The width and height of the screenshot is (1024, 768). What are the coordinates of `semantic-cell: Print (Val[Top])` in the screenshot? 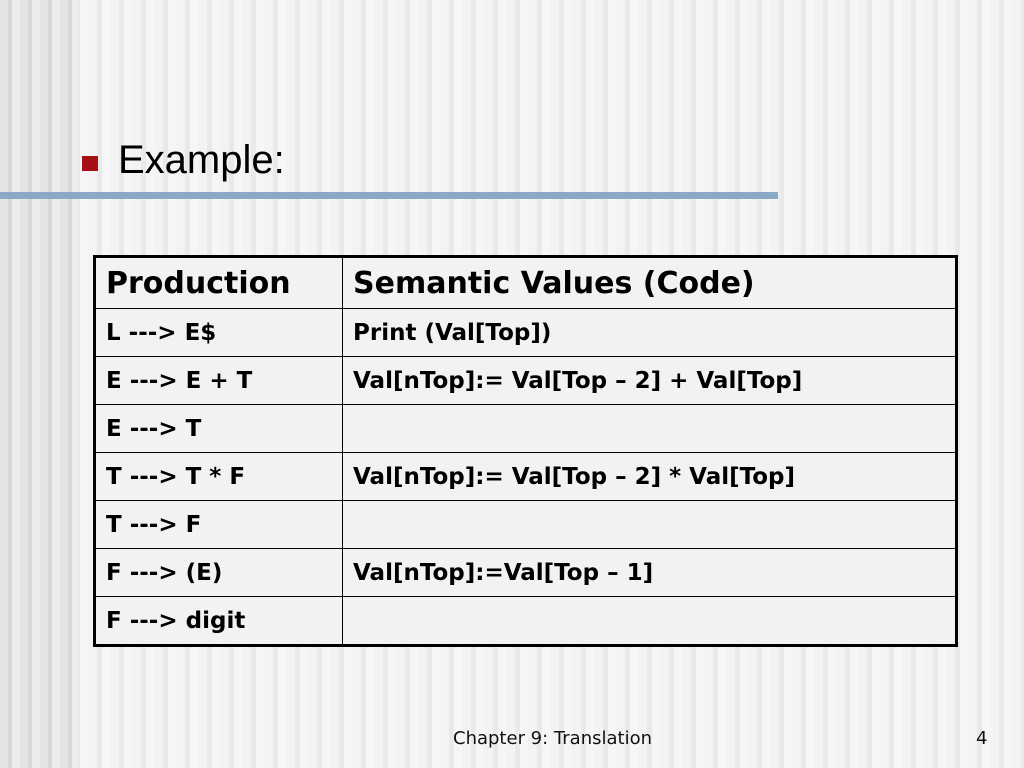 It's located at (649, 332).